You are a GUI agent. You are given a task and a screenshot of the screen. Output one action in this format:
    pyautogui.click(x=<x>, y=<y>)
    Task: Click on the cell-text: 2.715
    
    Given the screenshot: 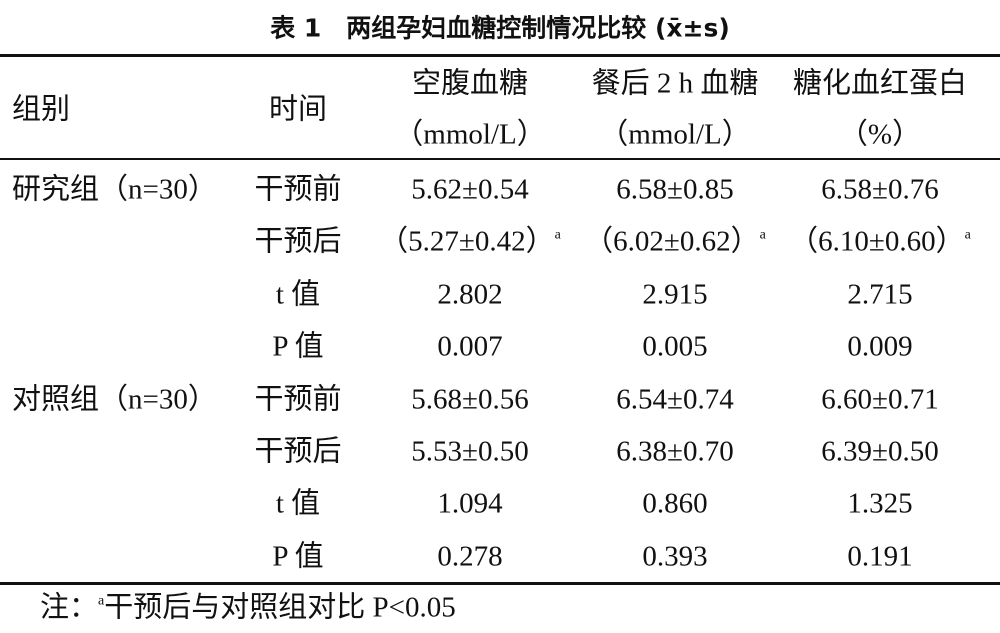 What is the action you would take?
    pyautogui.click(x=880, y=294)
    